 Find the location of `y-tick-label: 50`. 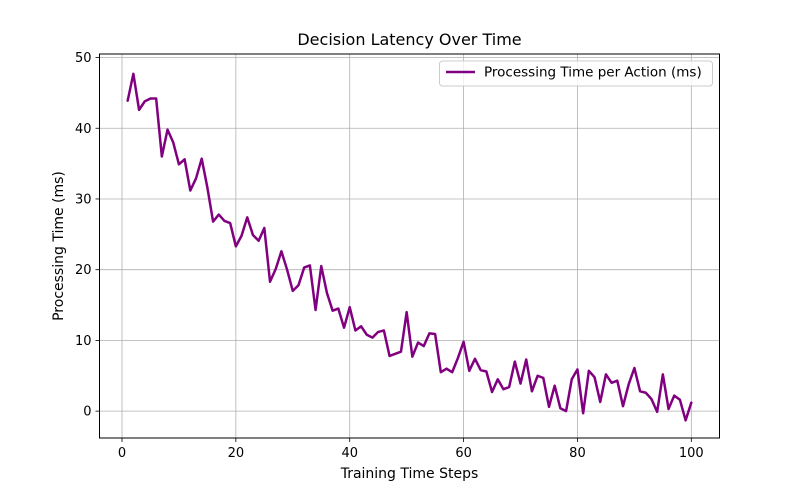

y-tick-label: 50 is located at coordinates (83, 58).